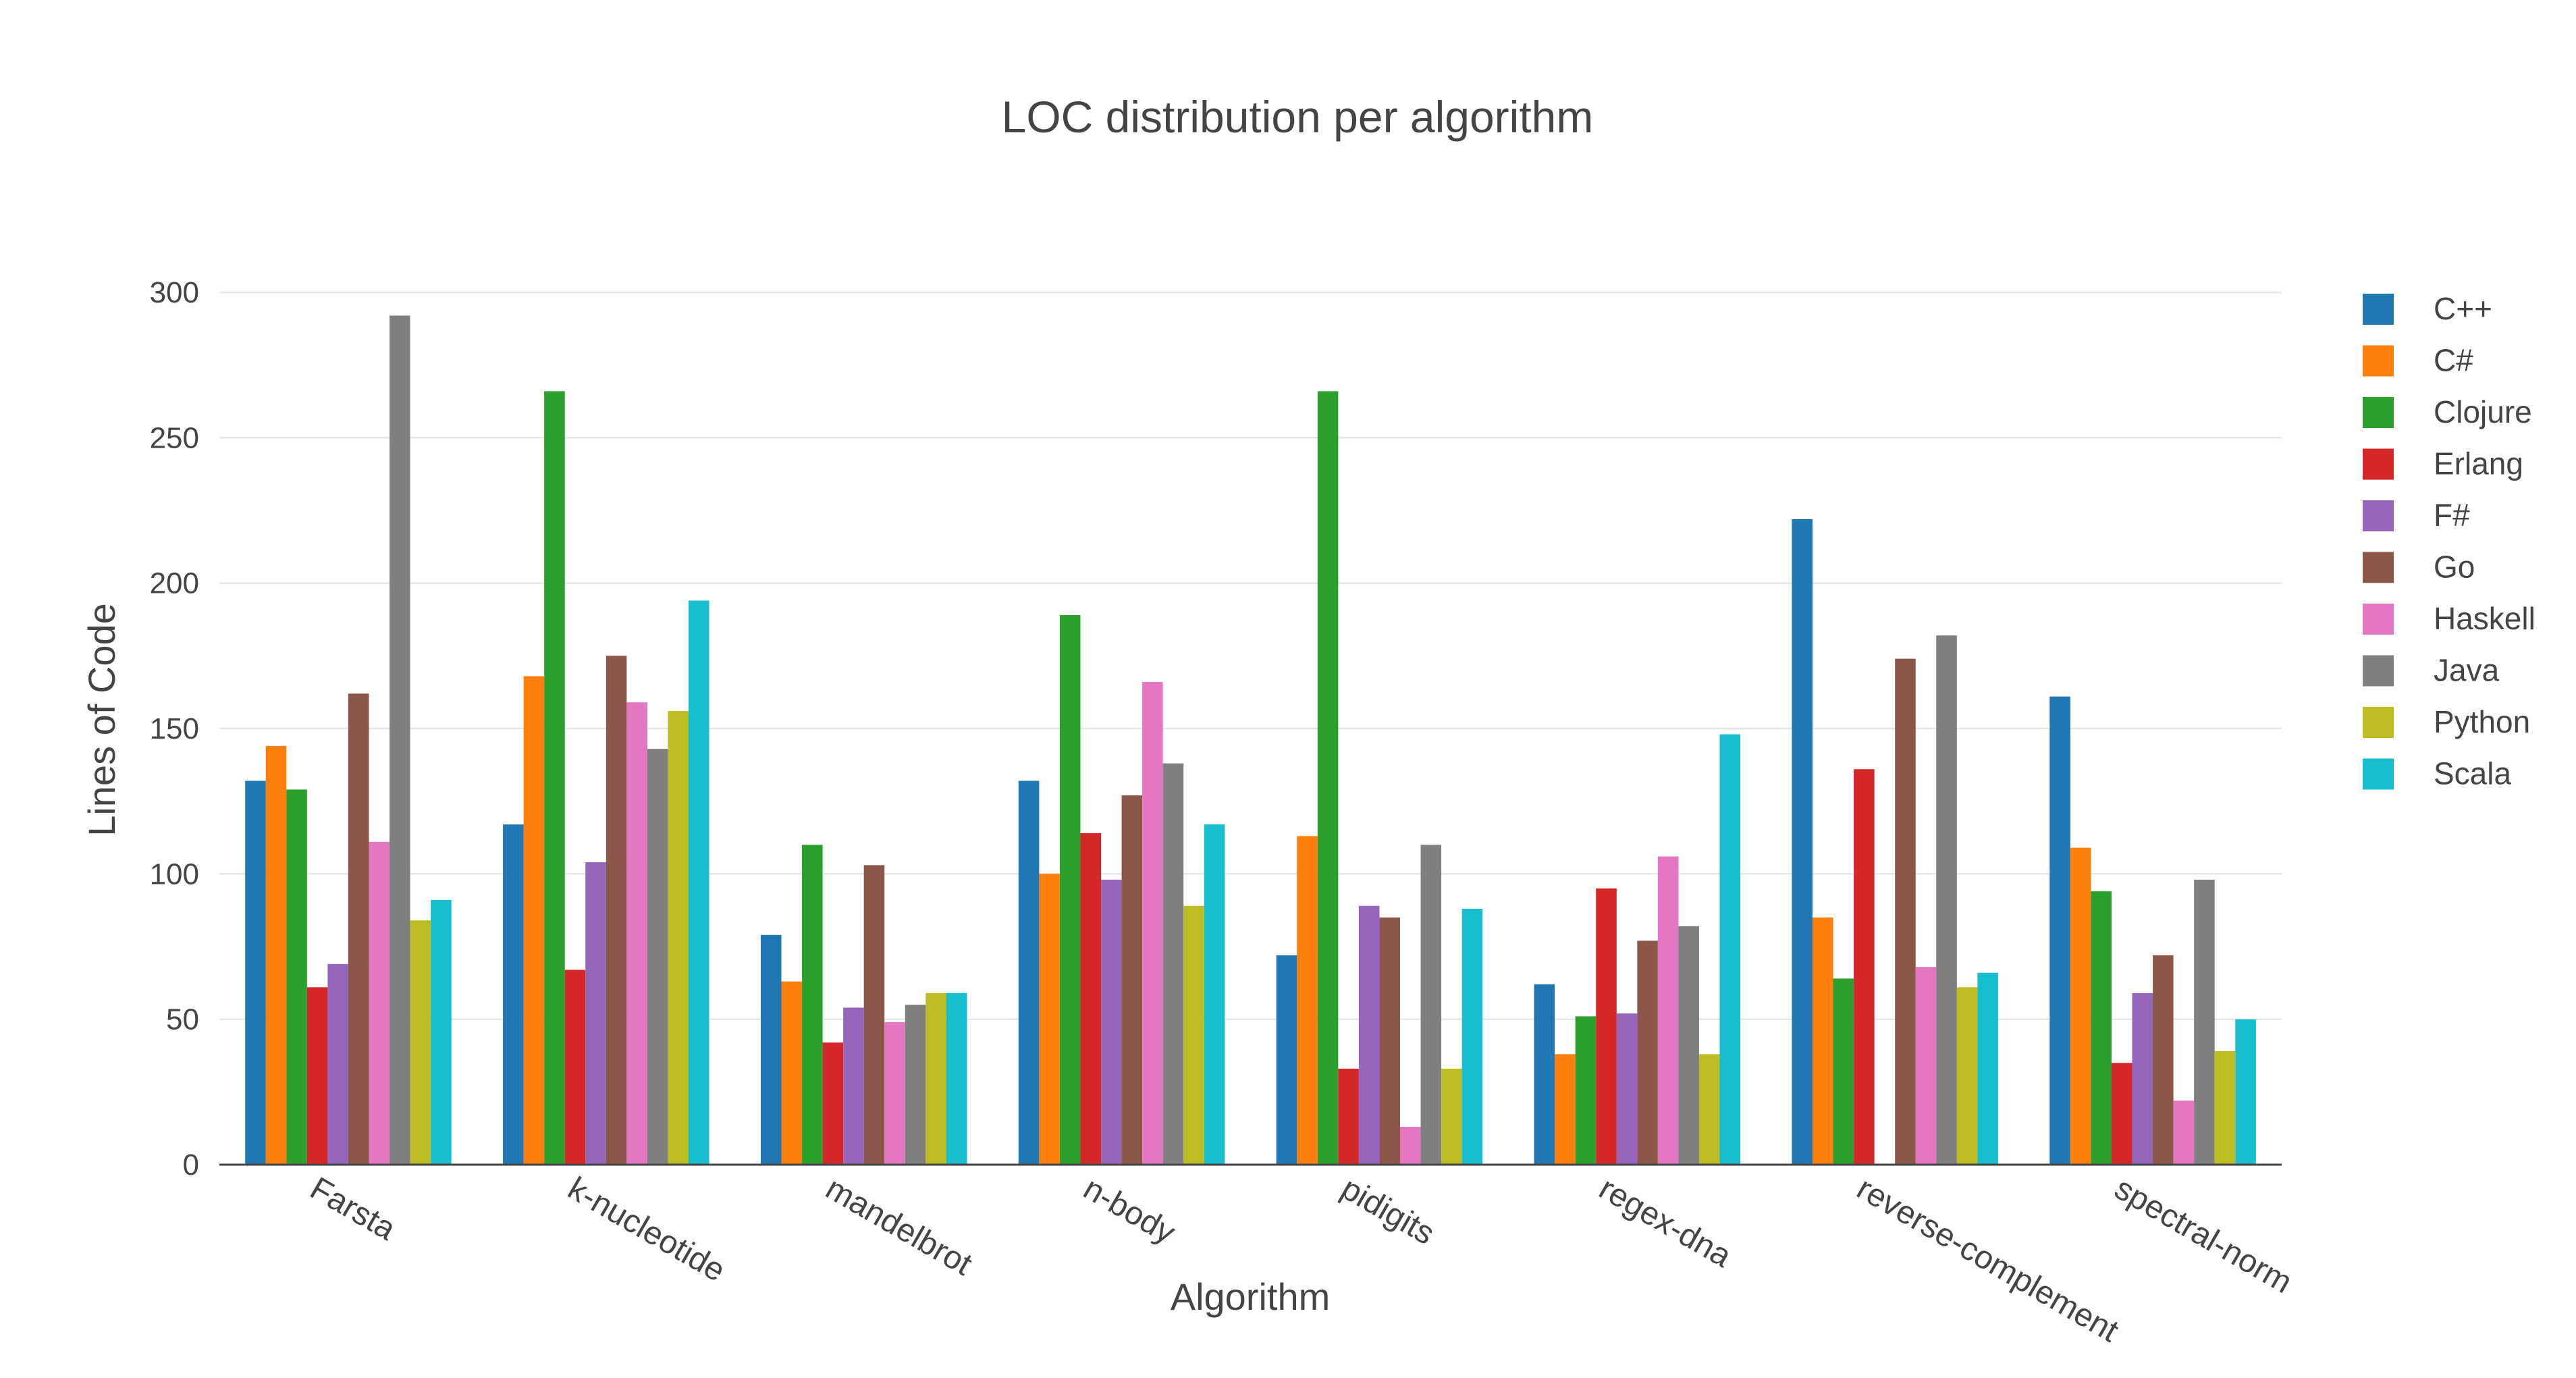 The width and height of the screenshot is (2576, 1378). Describe the element at coordinates (2443, 463) in the screenshot. I see `legend-item: Erlang` at that location.